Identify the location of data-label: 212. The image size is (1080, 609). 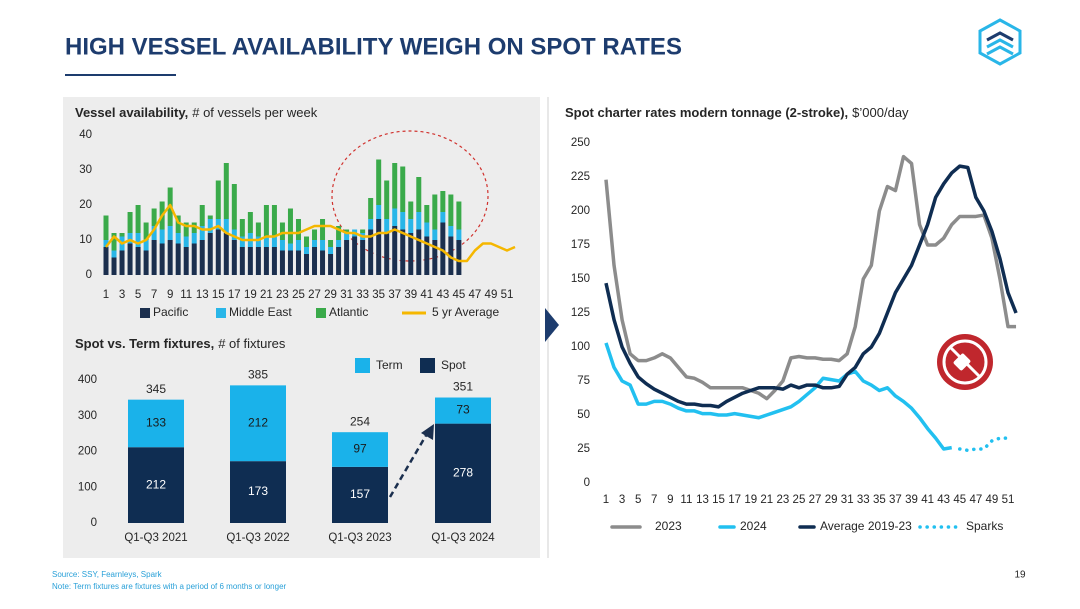
(156, 484).